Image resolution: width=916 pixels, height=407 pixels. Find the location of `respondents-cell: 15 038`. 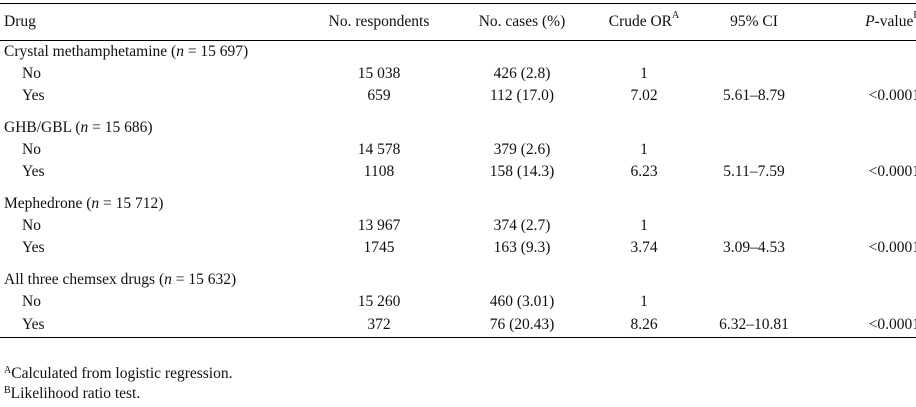

respondents-cell: 15 038 is located at coordinates (379, 73).